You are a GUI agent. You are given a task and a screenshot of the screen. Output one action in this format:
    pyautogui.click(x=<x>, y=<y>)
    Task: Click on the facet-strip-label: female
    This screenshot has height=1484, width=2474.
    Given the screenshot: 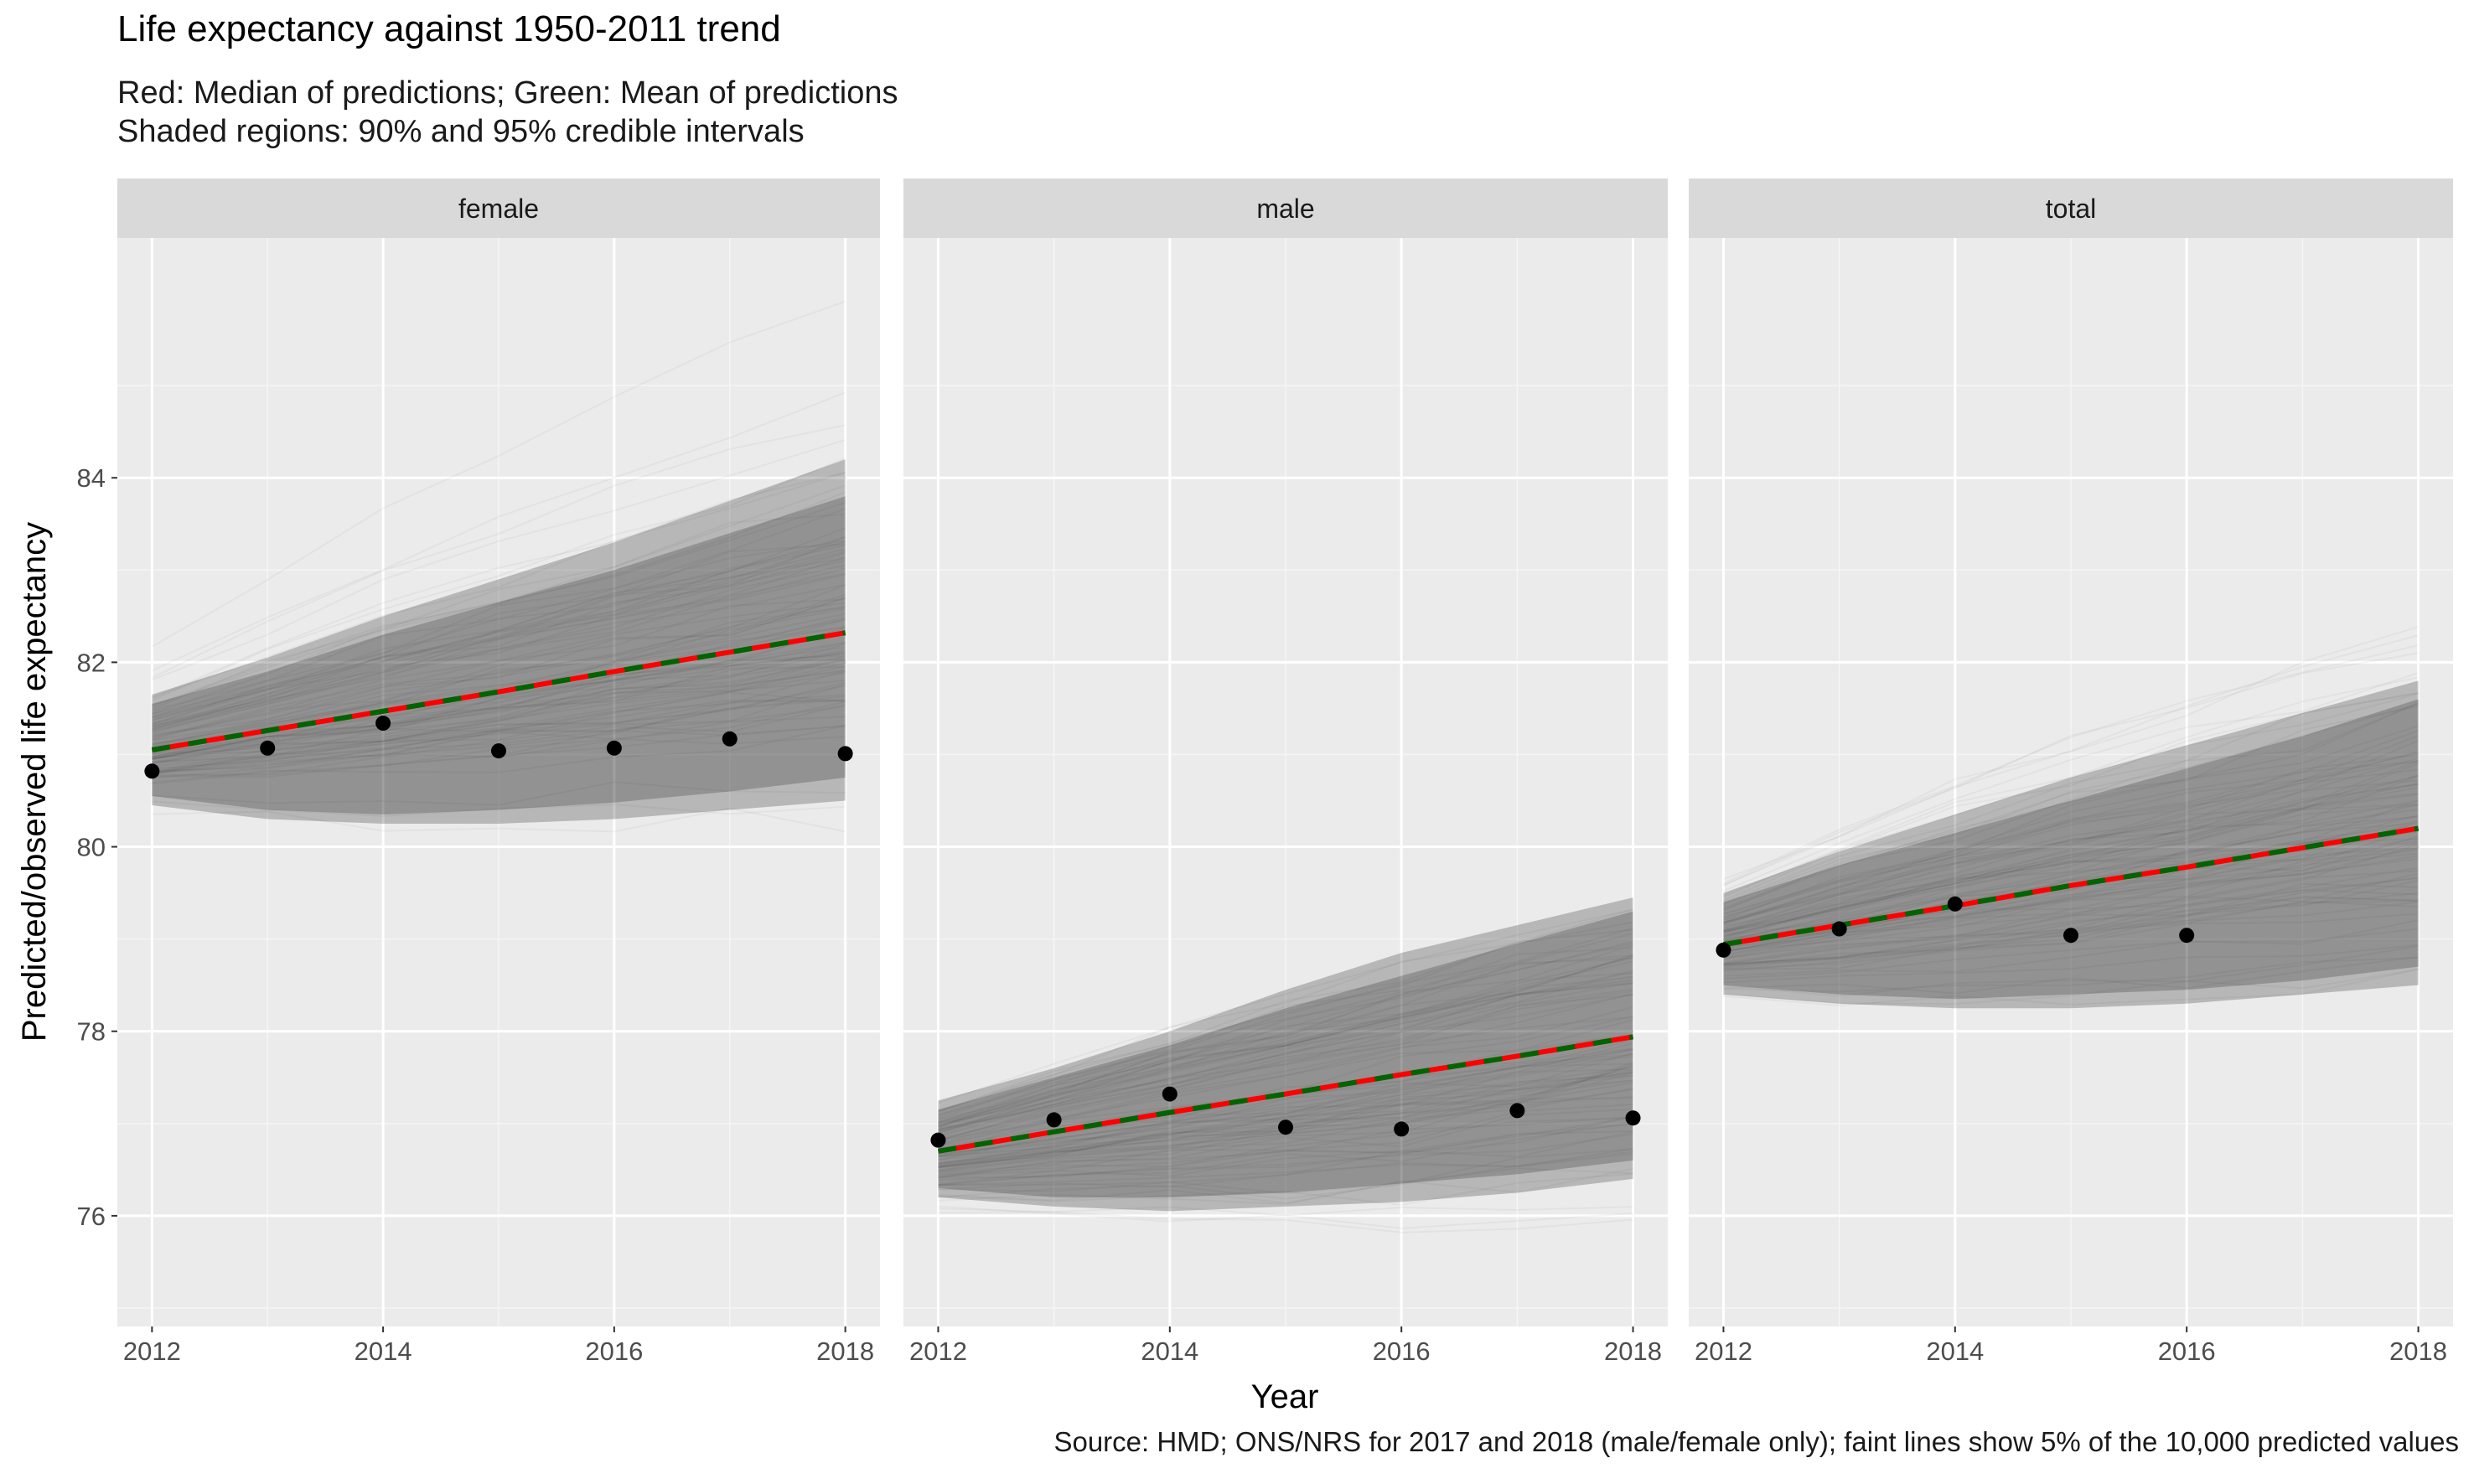 What is the action you would take?
    pyautogui.click(x=498, y=209)
    